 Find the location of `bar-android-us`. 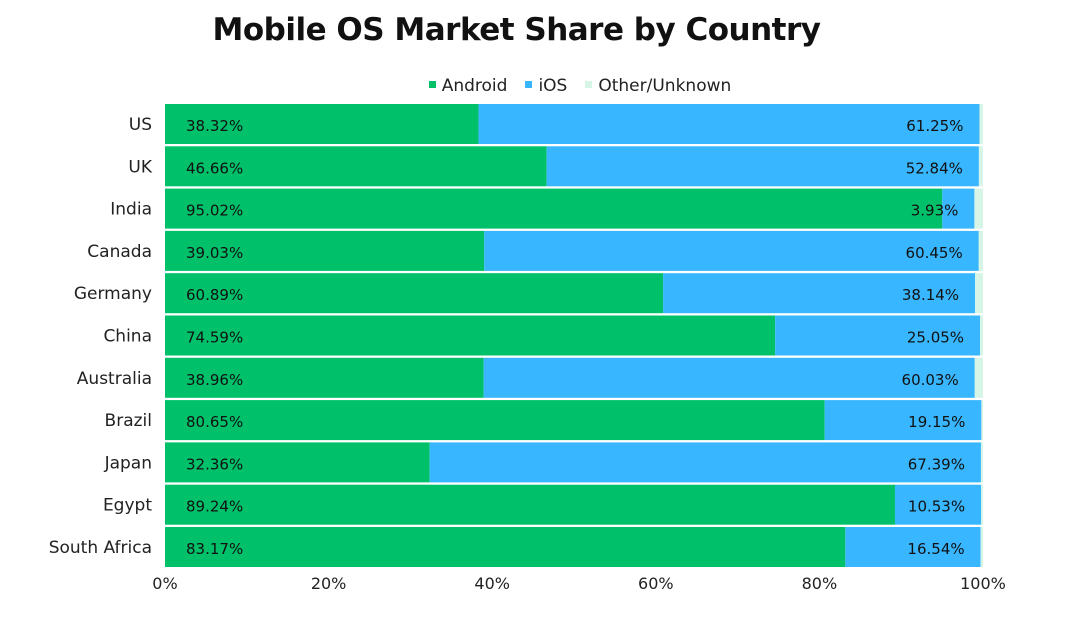

bar-android-us is located at coordinates (322, 124).